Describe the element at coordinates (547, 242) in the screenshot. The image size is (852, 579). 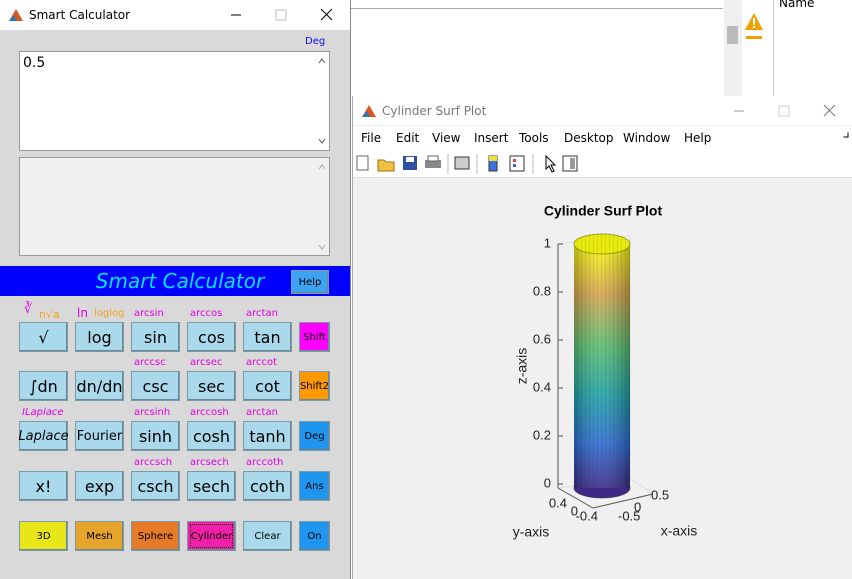
I see `z-tick-label: 1` at that location.